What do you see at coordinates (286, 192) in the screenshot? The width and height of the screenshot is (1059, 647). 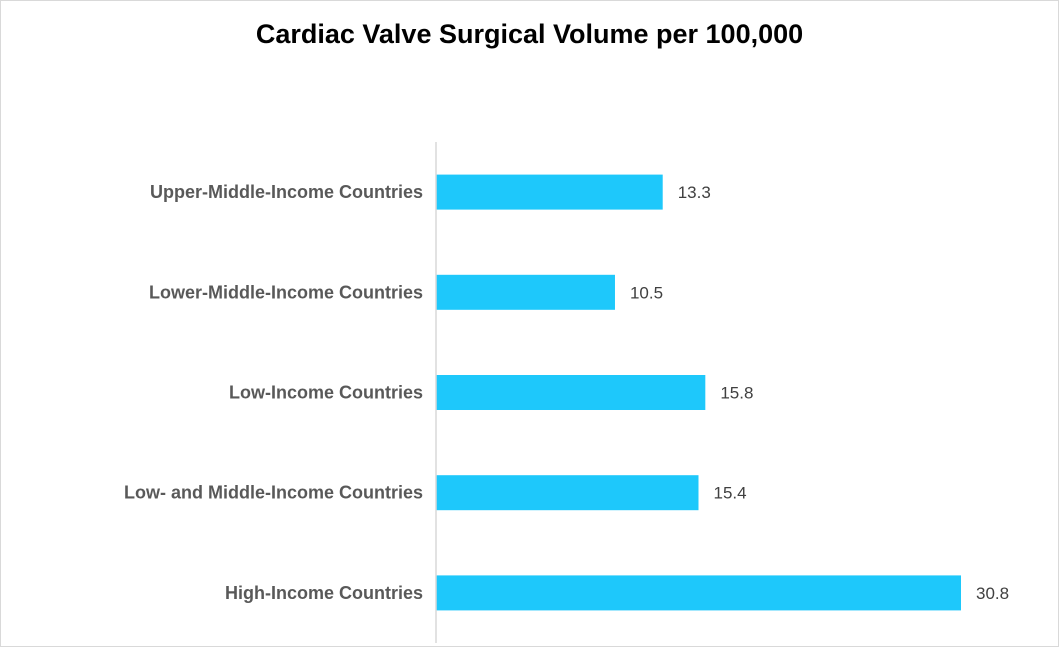 I see `category-label: Upper-Middle-Income Countries` at bounding box center [286, 192].